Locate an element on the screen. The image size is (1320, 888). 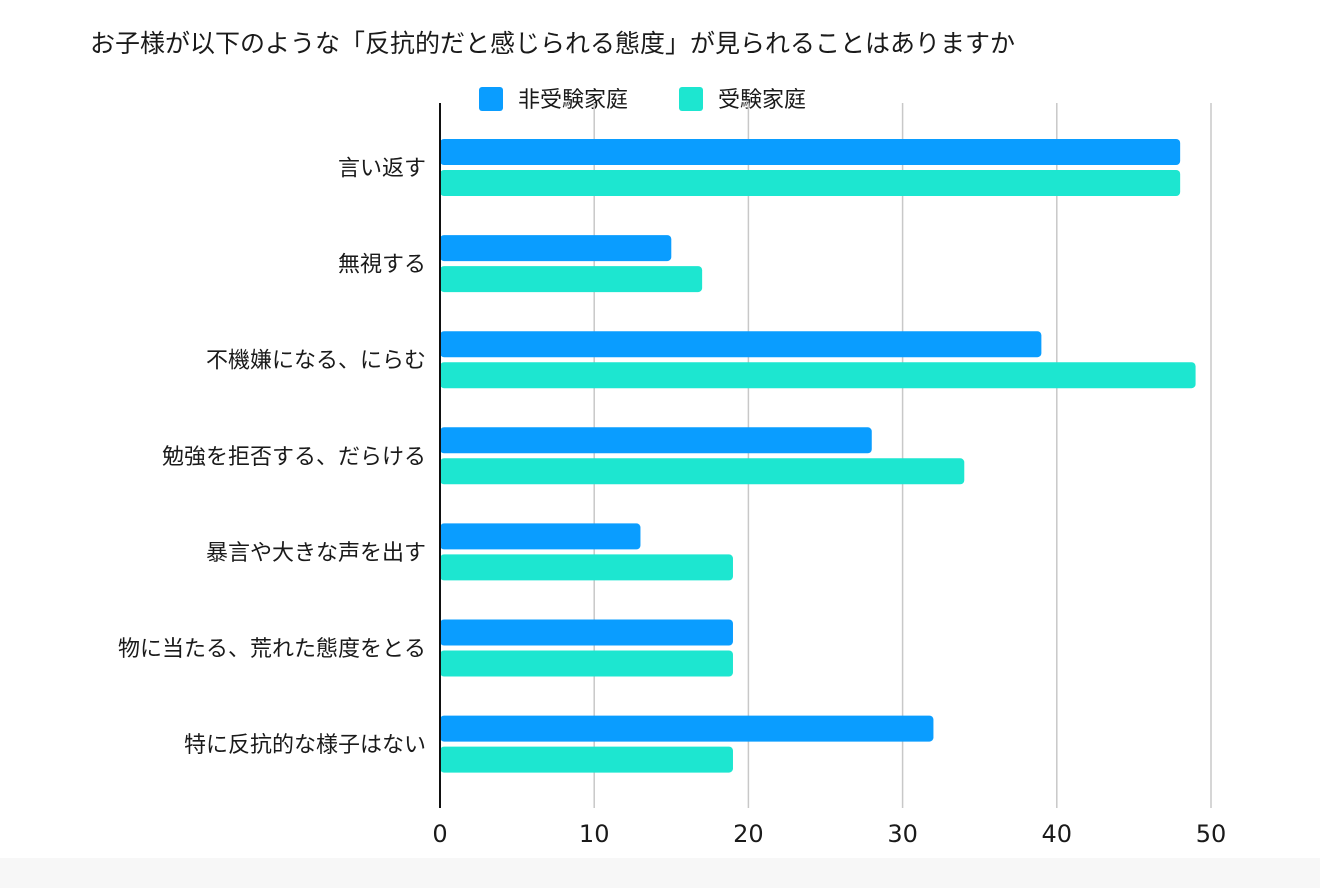
footer-band is located at coordinates (660, 873).